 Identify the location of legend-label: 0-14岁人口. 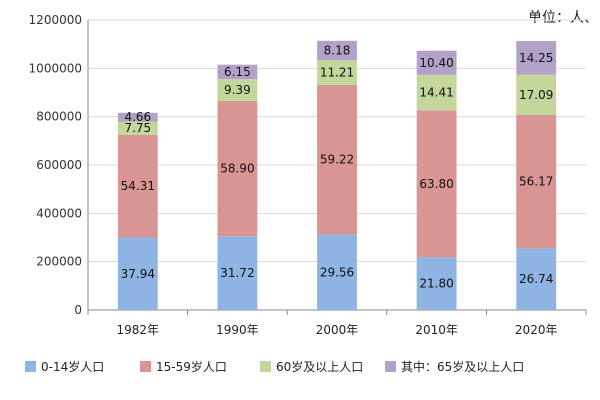
(72, 366).